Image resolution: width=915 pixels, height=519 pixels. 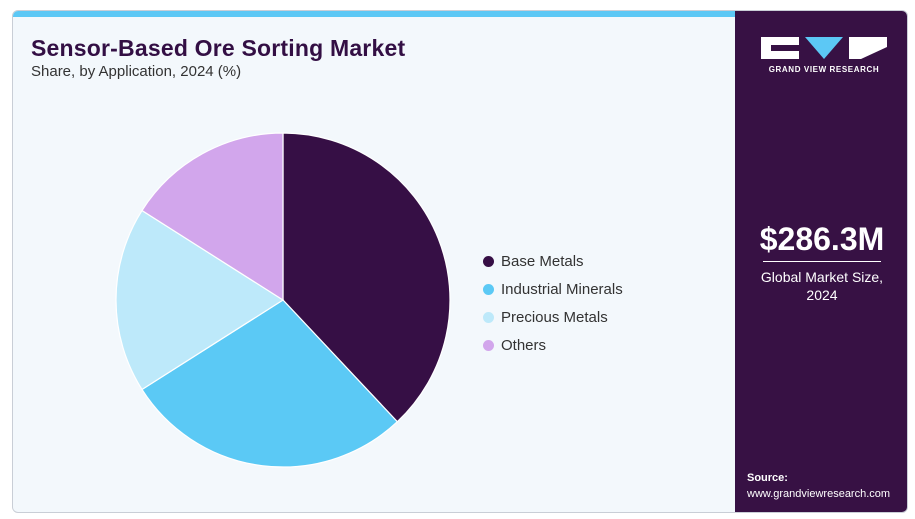 What do you see at coordinates (824, 48) in the screenshot?
I see `gvr-logo-icon` at bounding box center [824, 48].